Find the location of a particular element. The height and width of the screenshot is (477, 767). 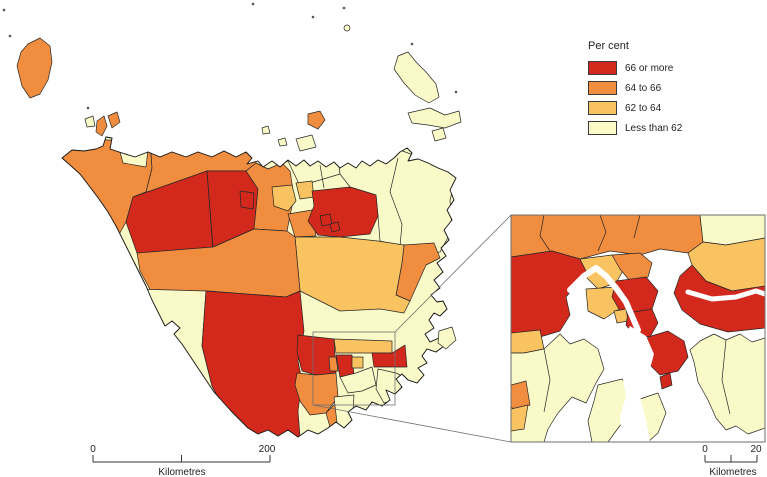

legend-label: Less than 62 is located at coordinates (654, 128).